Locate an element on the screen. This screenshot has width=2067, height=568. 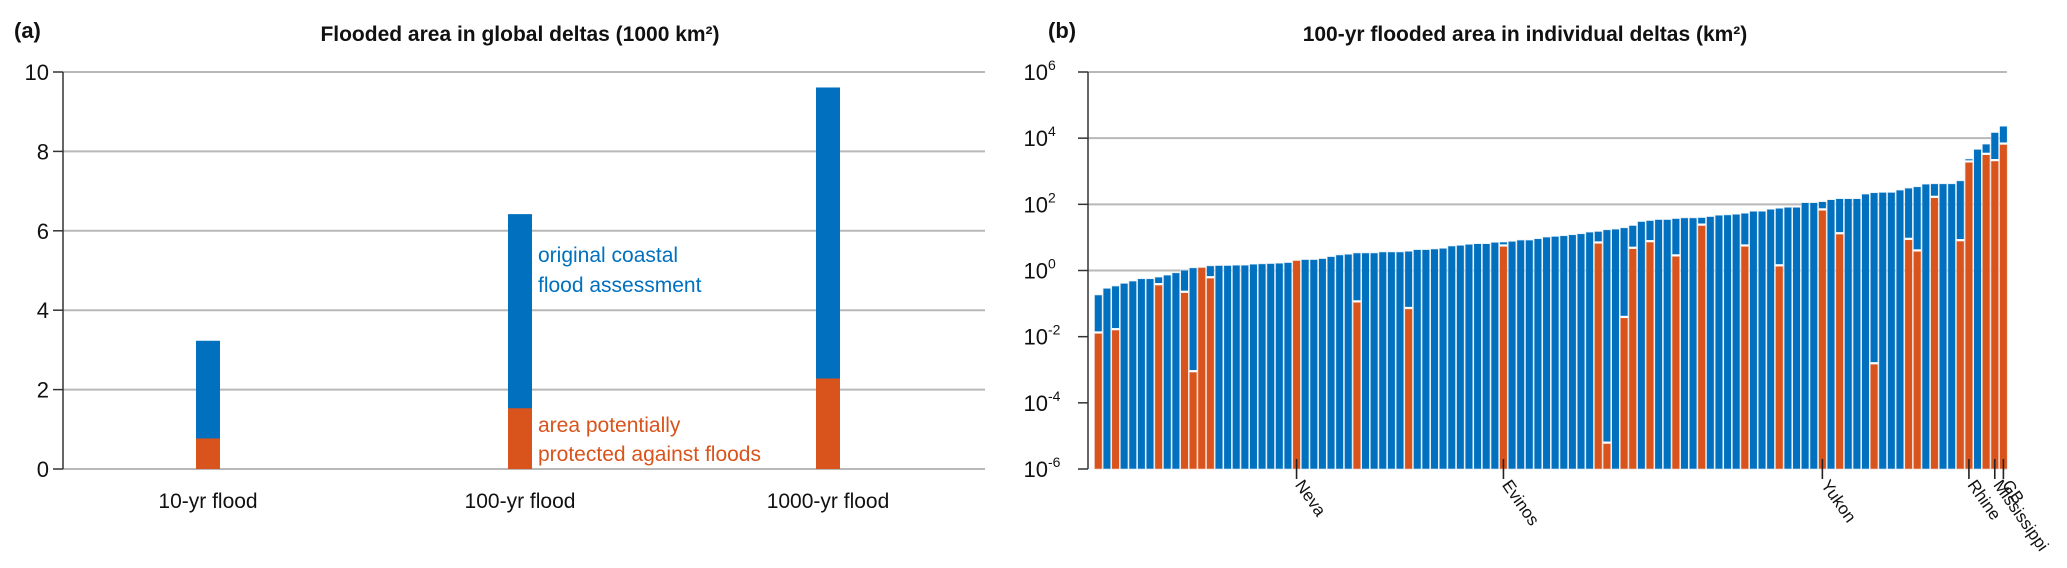
y-tick-exponent: 0 is located at coordinates (1052, 264).